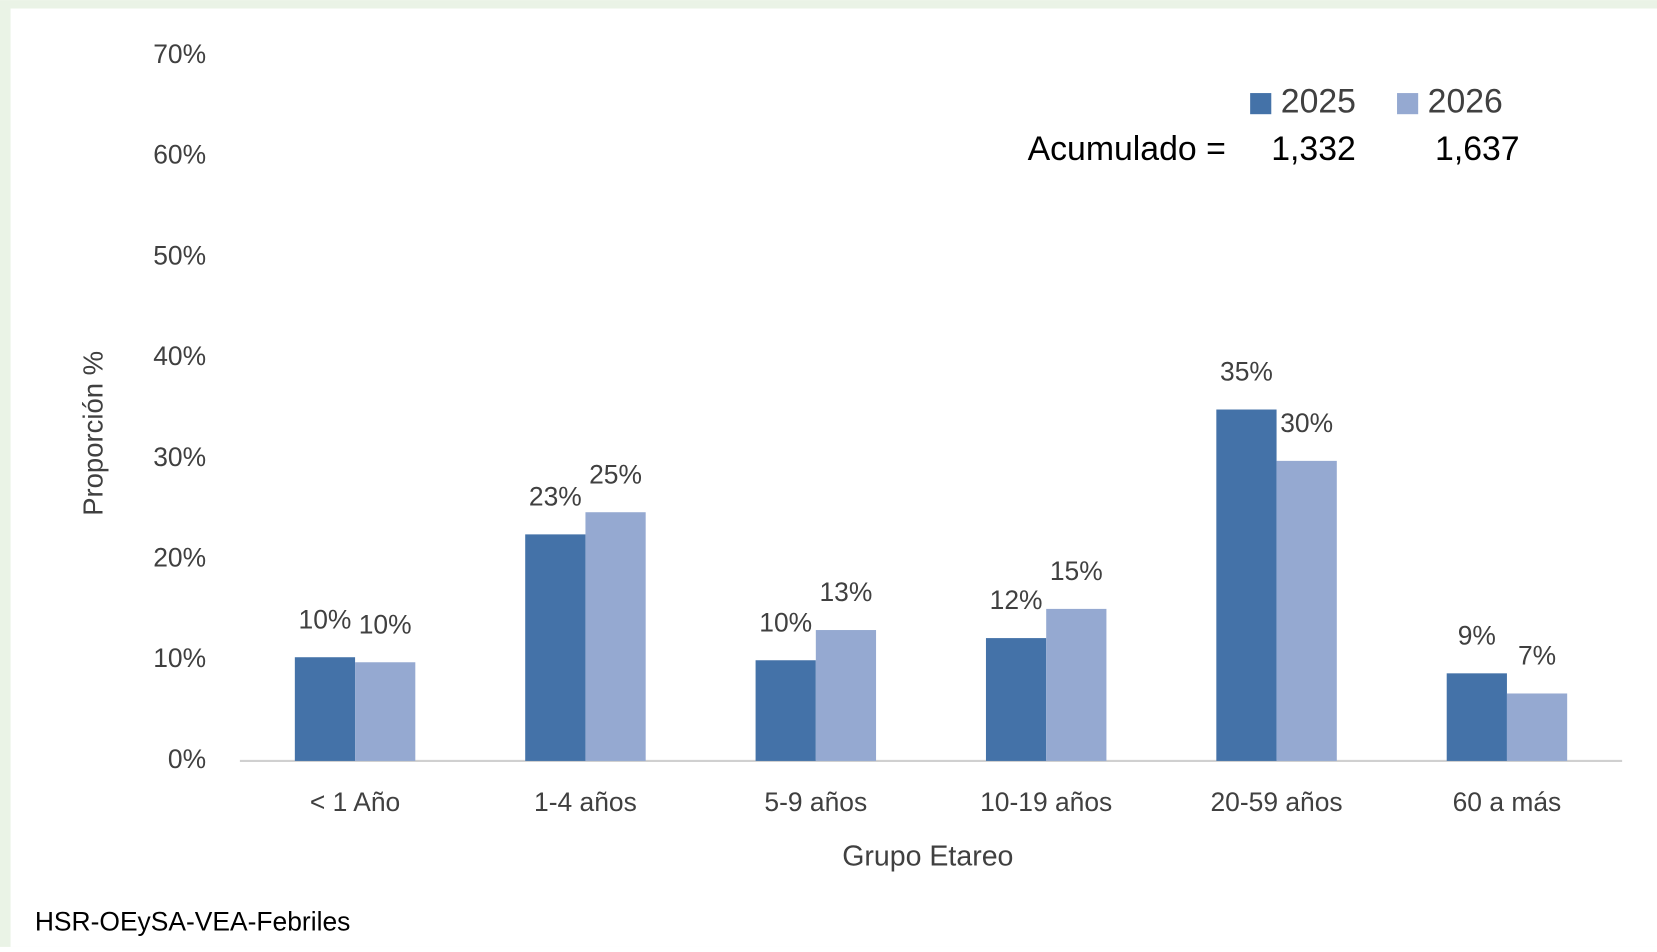 This screenshot has width=1657, height=952. Describe the element at coordinates (1076, 571) in the screenshot. I see `data-label: 15%` at that location.